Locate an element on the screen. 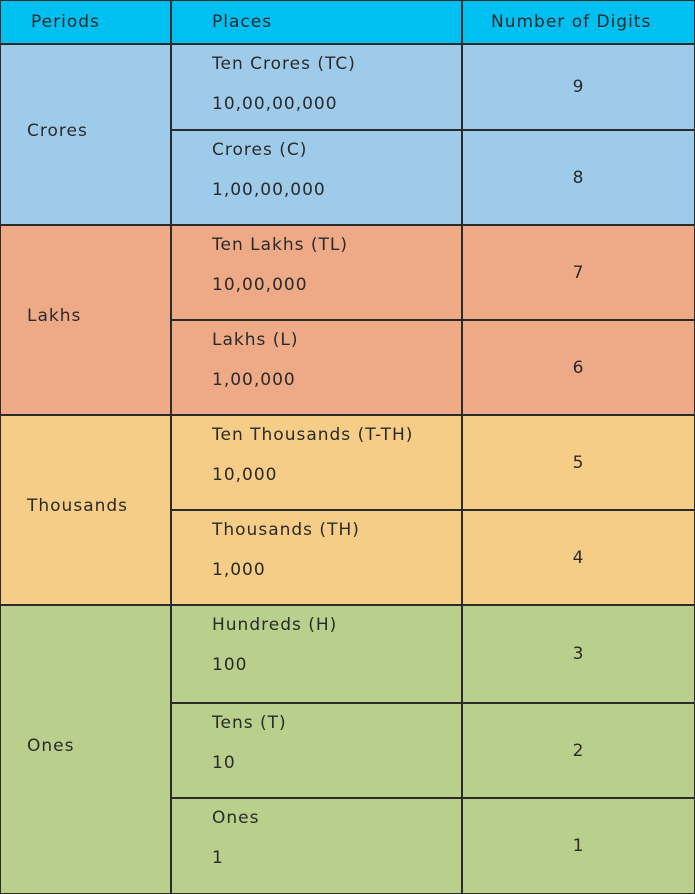  place-name: Ten Crores (TC) is located at coordinates (284, 64).